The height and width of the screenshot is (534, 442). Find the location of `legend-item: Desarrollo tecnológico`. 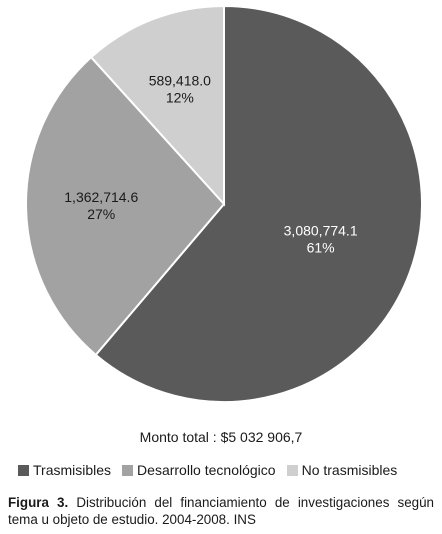

legend-item: Desarrollo tecnológico is located at coordinates (199, 470).